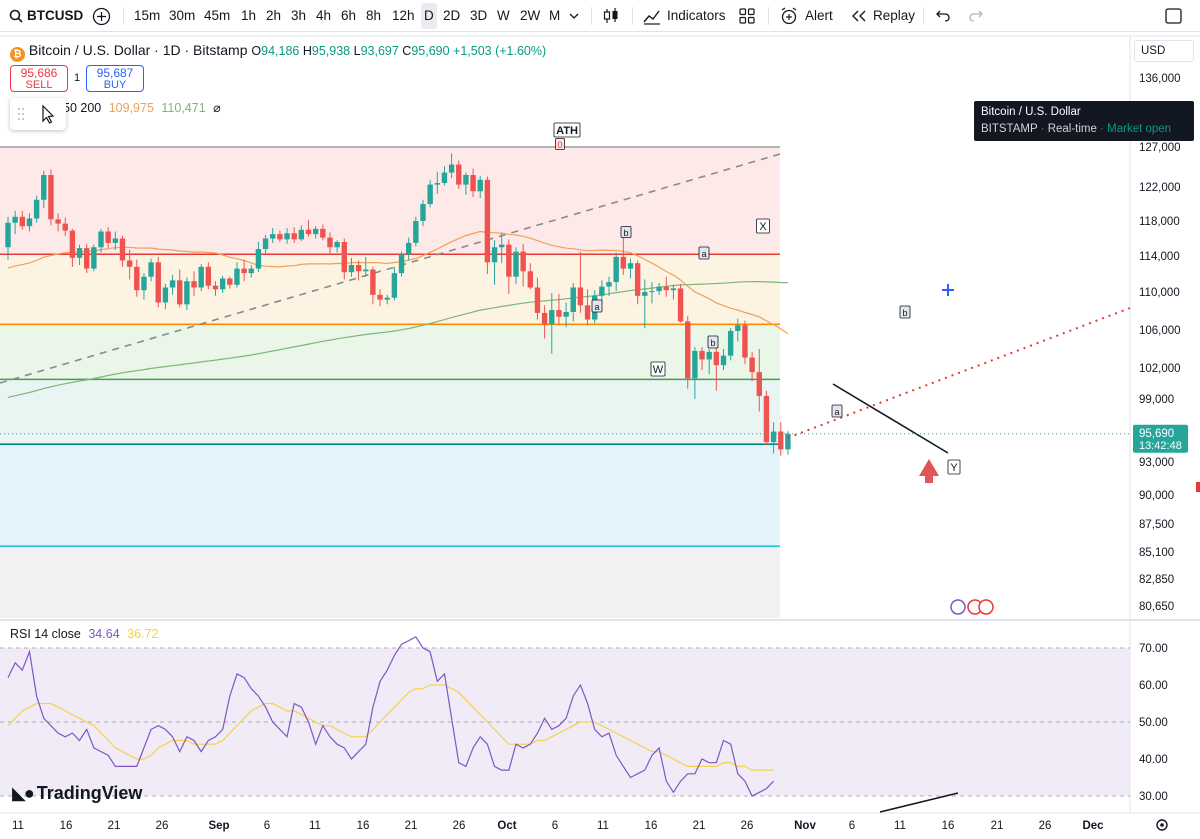  I want to click on interval-1d: D, so click(429, 16).